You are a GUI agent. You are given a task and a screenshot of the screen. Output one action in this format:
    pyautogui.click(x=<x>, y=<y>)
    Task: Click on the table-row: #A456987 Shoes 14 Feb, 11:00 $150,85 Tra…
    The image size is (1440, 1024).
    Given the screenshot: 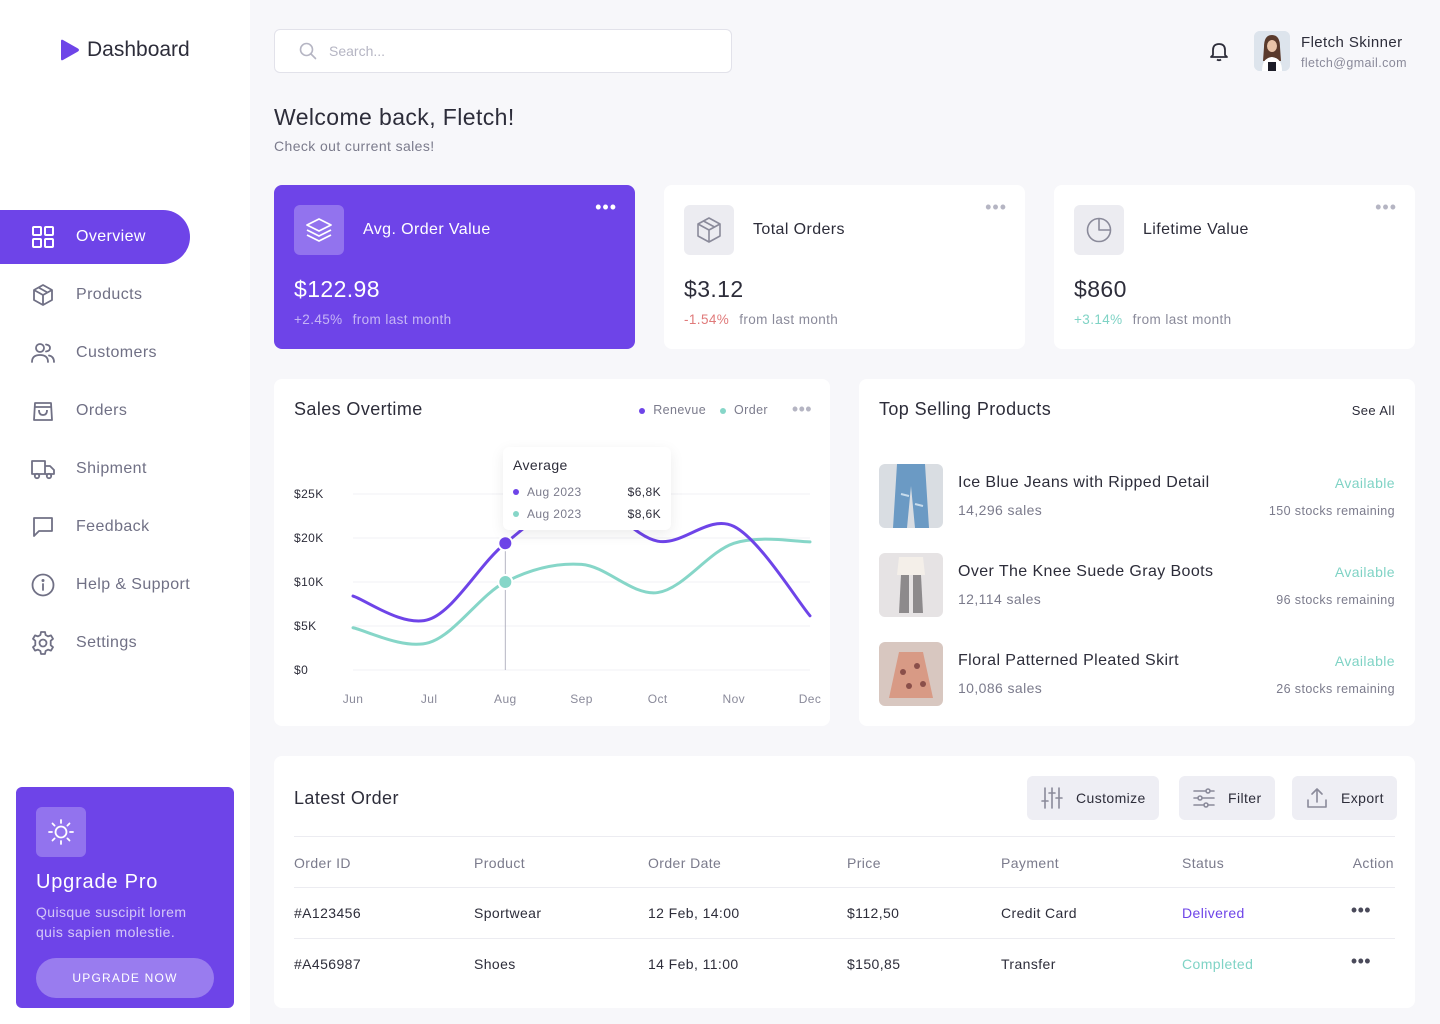 What is the action you would take?
    pyautogui.click(x=844, y=964)
    